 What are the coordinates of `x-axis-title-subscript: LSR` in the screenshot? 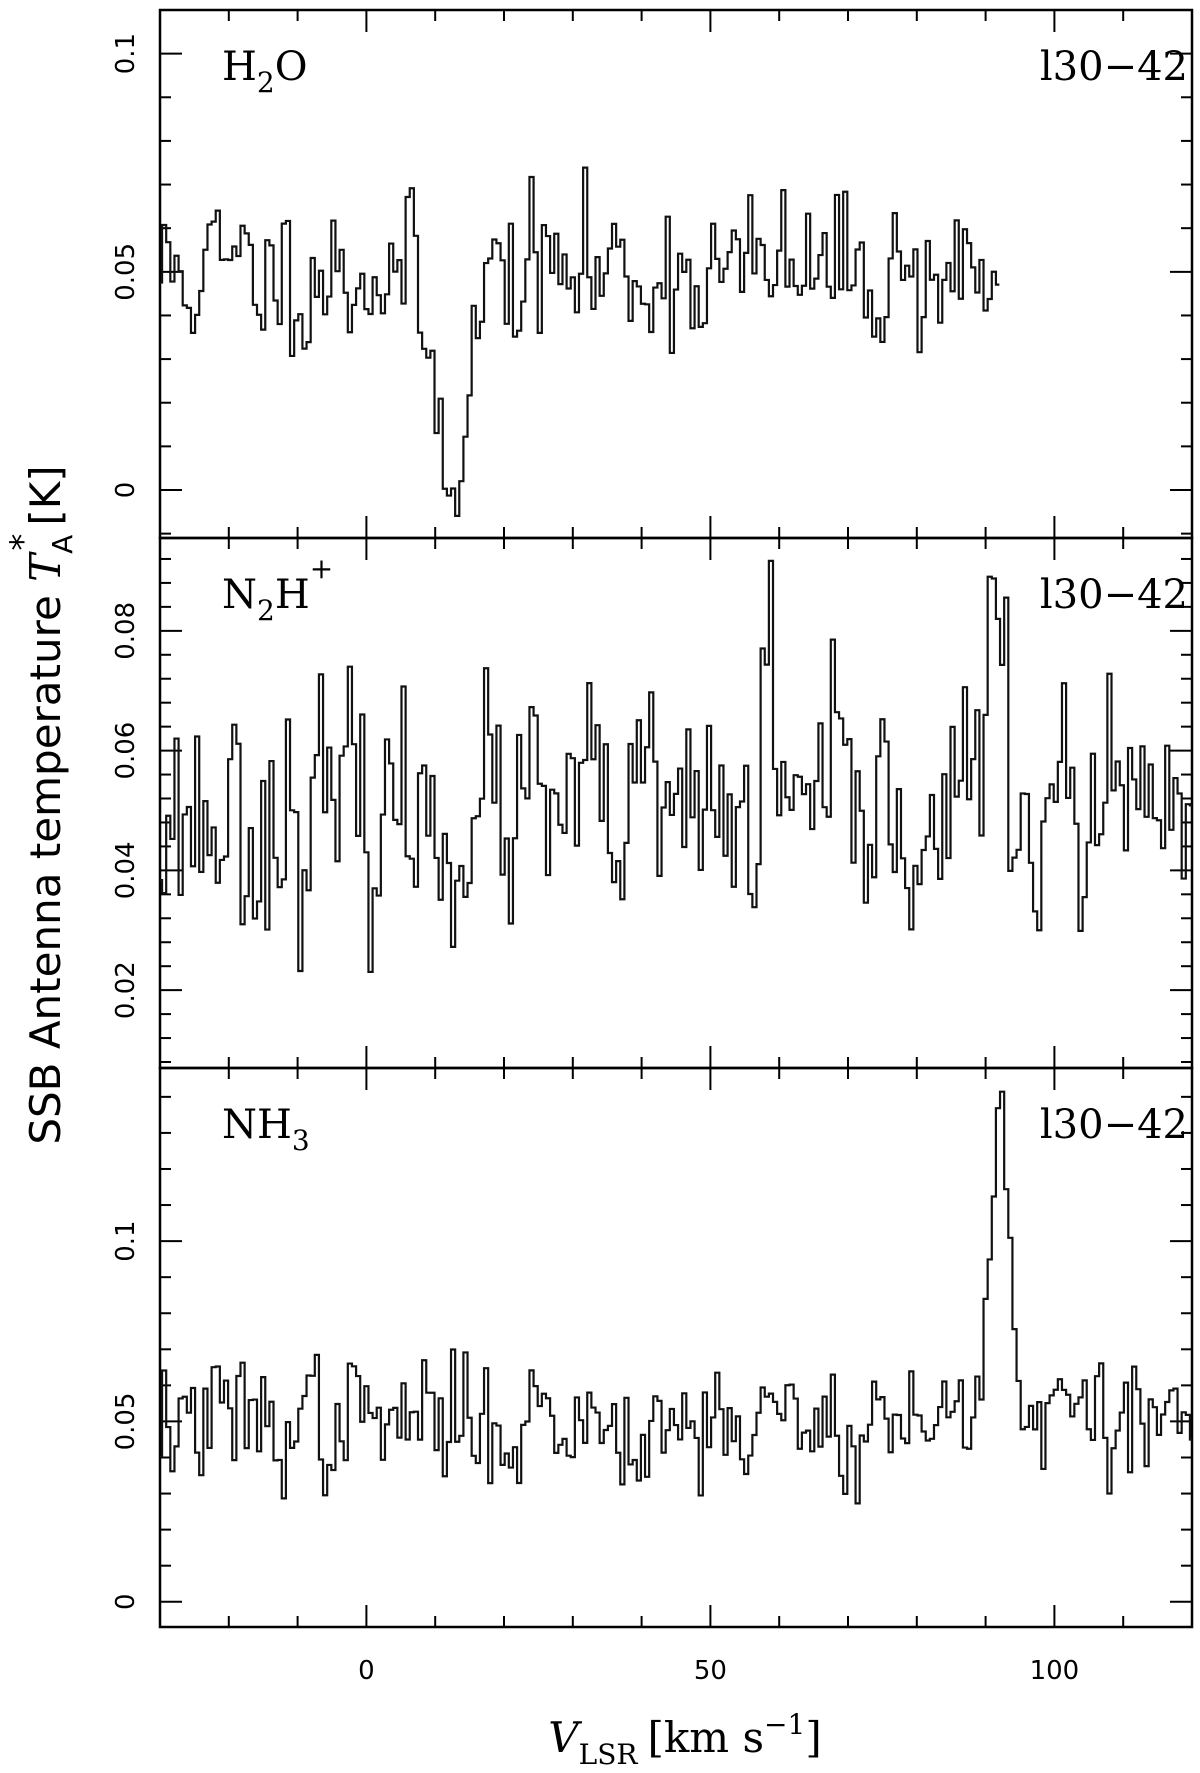 It's located at (609, 1754).